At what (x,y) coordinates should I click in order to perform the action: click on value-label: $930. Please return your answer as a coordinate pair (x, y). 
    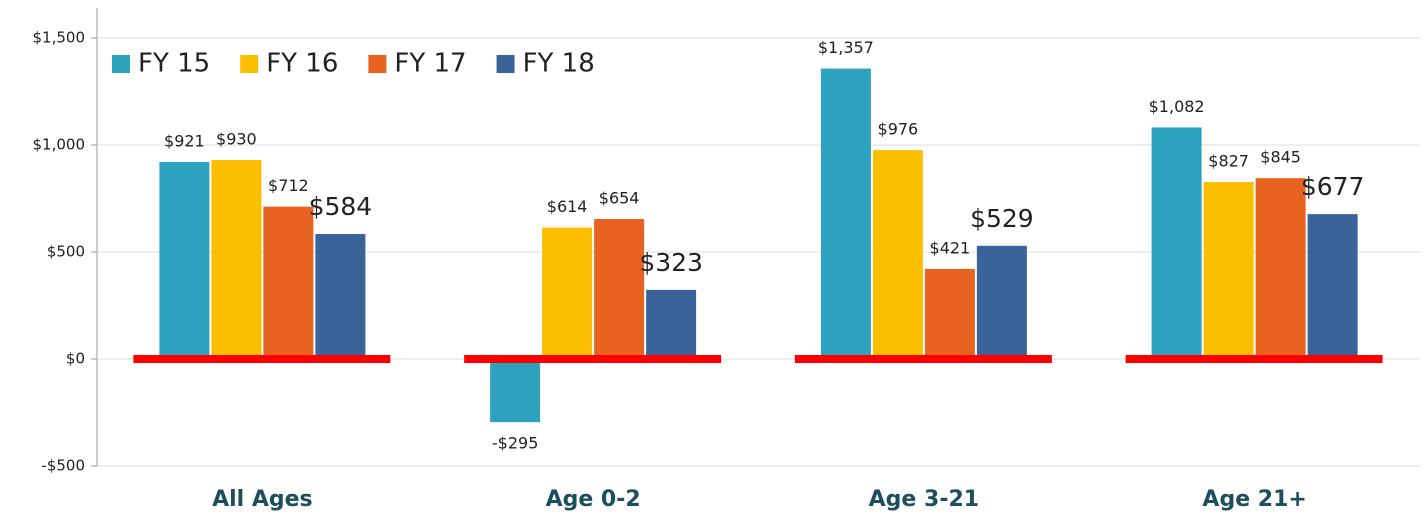
    Looking at the image, I should click on (236, 138).